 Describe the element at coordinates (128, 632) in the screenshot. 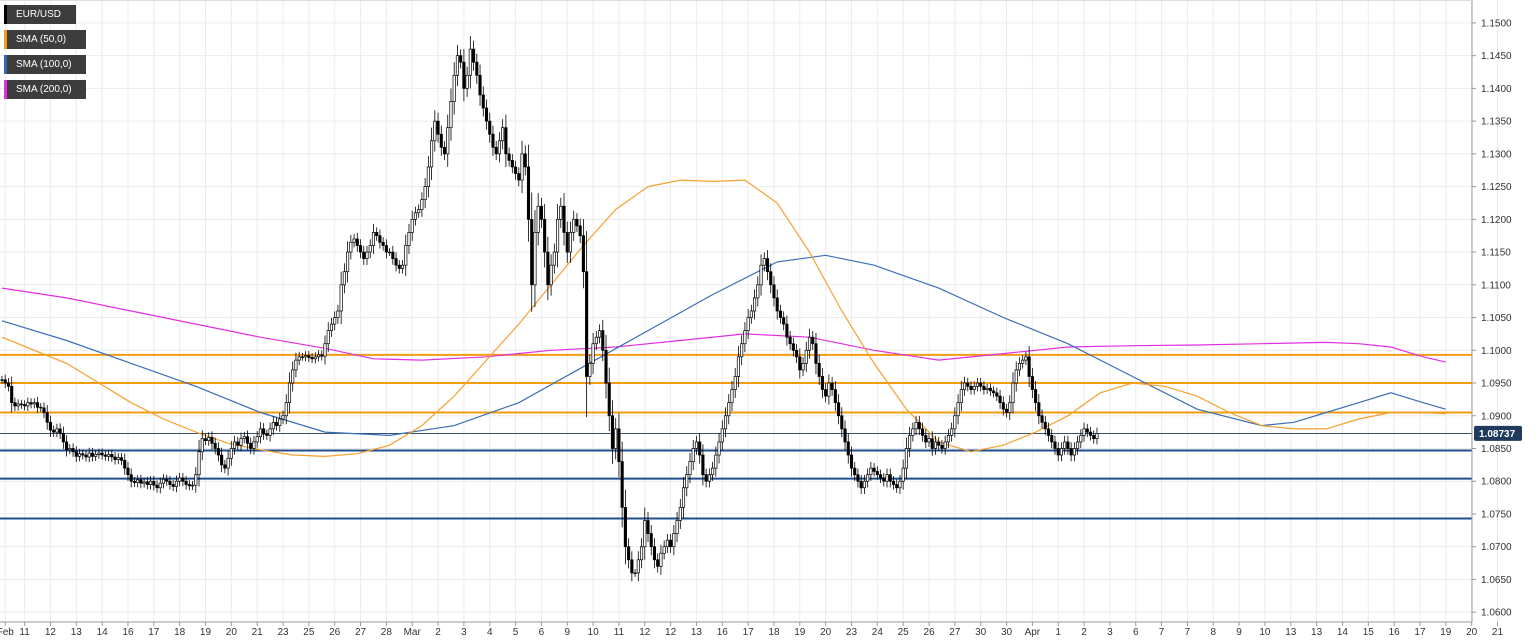

I see `x-tick-label: 16` at that location.